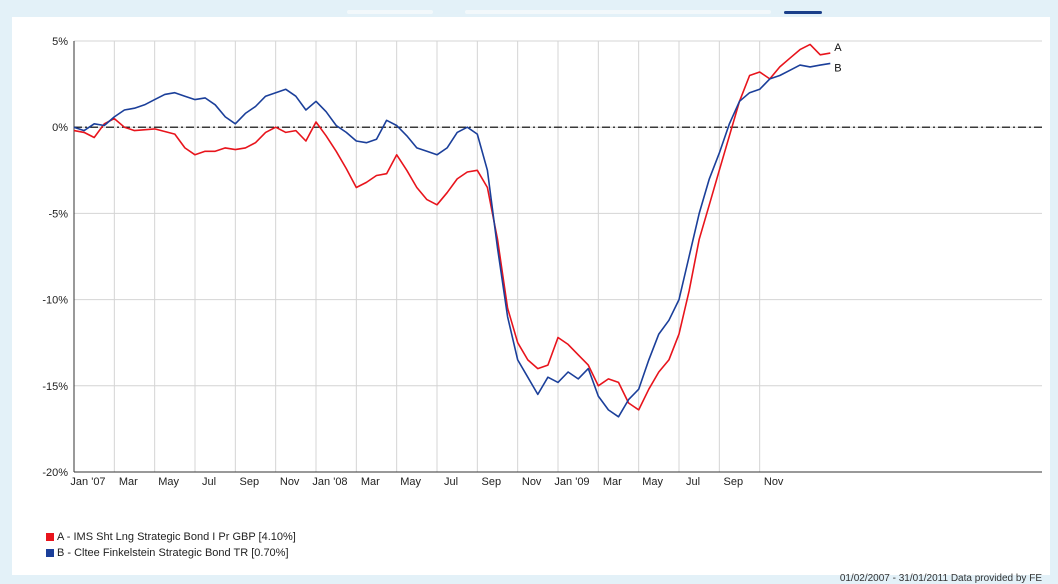 This screenshot has width=1058, height=584. What do you see at coordinates (50, 537) in the screenshot?
I see `legend-swatch-a` at bounding box center [50, 537].